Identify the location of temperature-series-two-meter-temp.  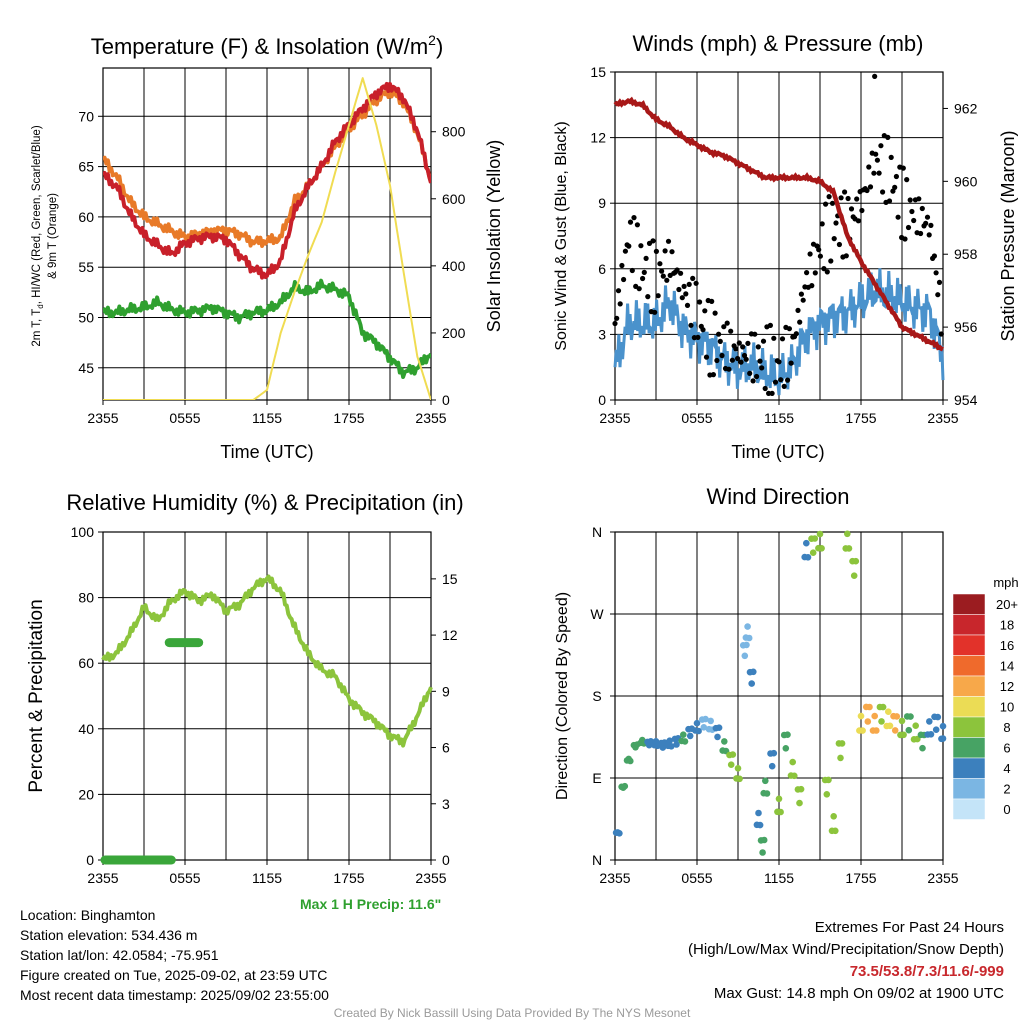
(267, 180).